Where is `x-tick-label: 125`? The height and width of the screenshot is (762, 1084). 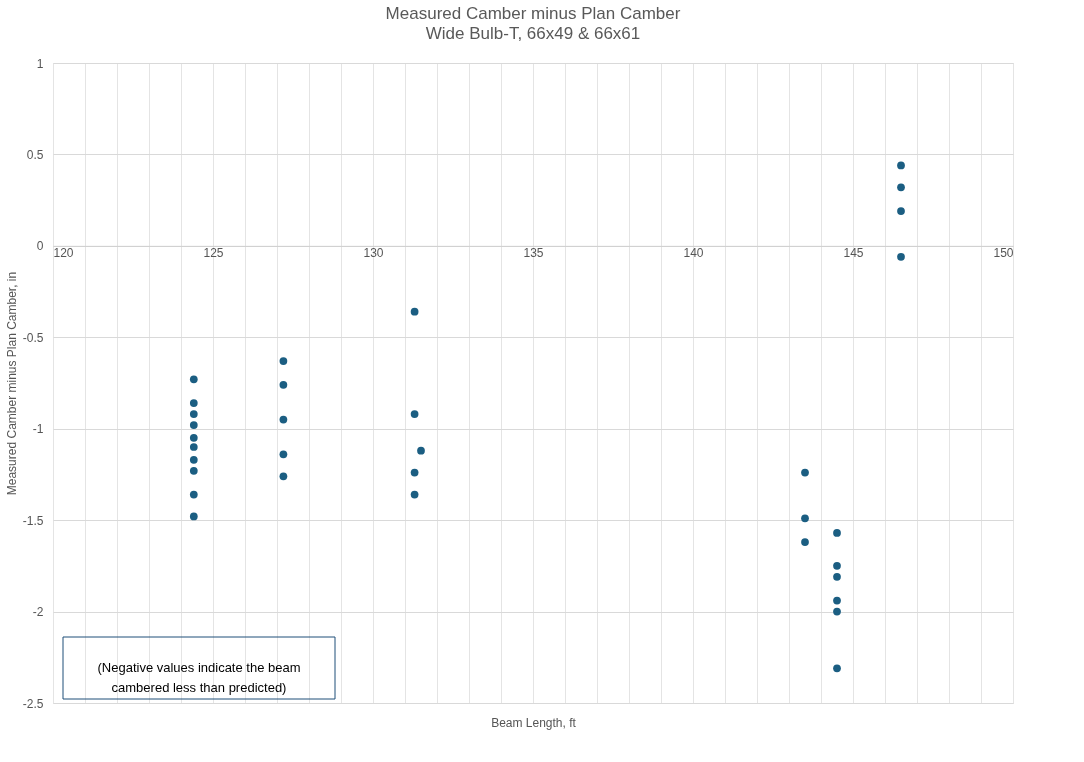
x-tick-label: 125 is located at coordinates (213, 253).